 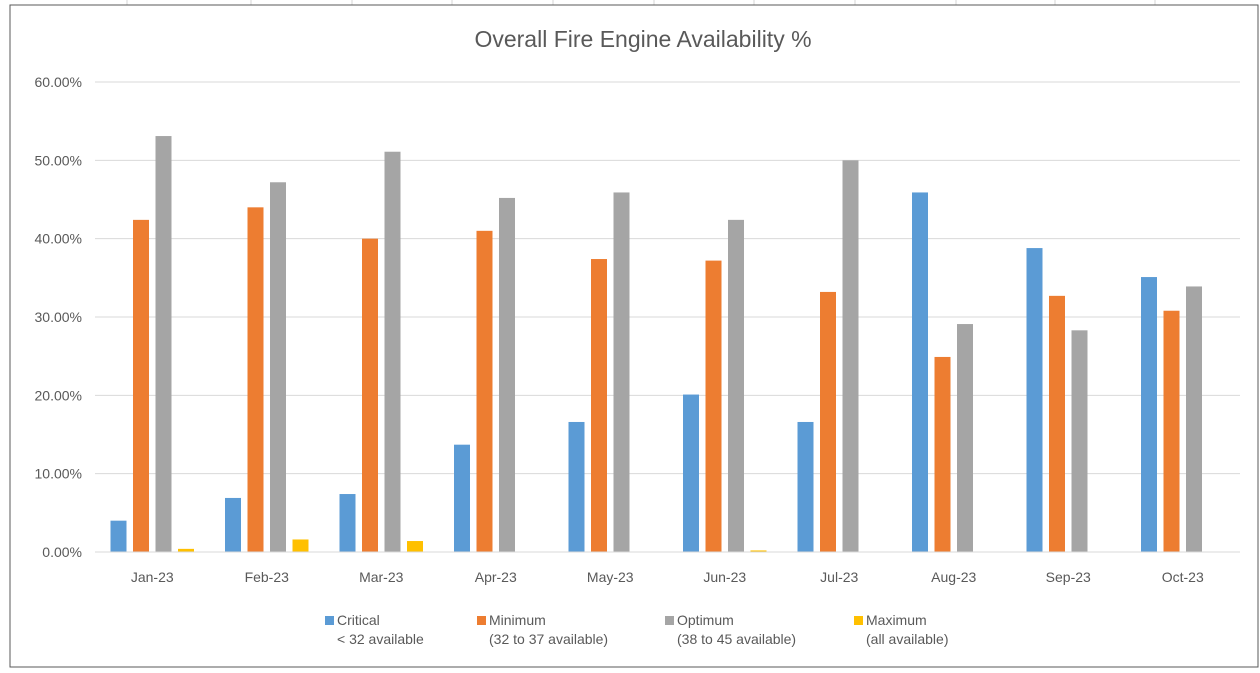 What do you see at coordinates (58, 160) in the screenshot?
I see `y-tick-label: 50.00%` at bounding box center [58, 160].